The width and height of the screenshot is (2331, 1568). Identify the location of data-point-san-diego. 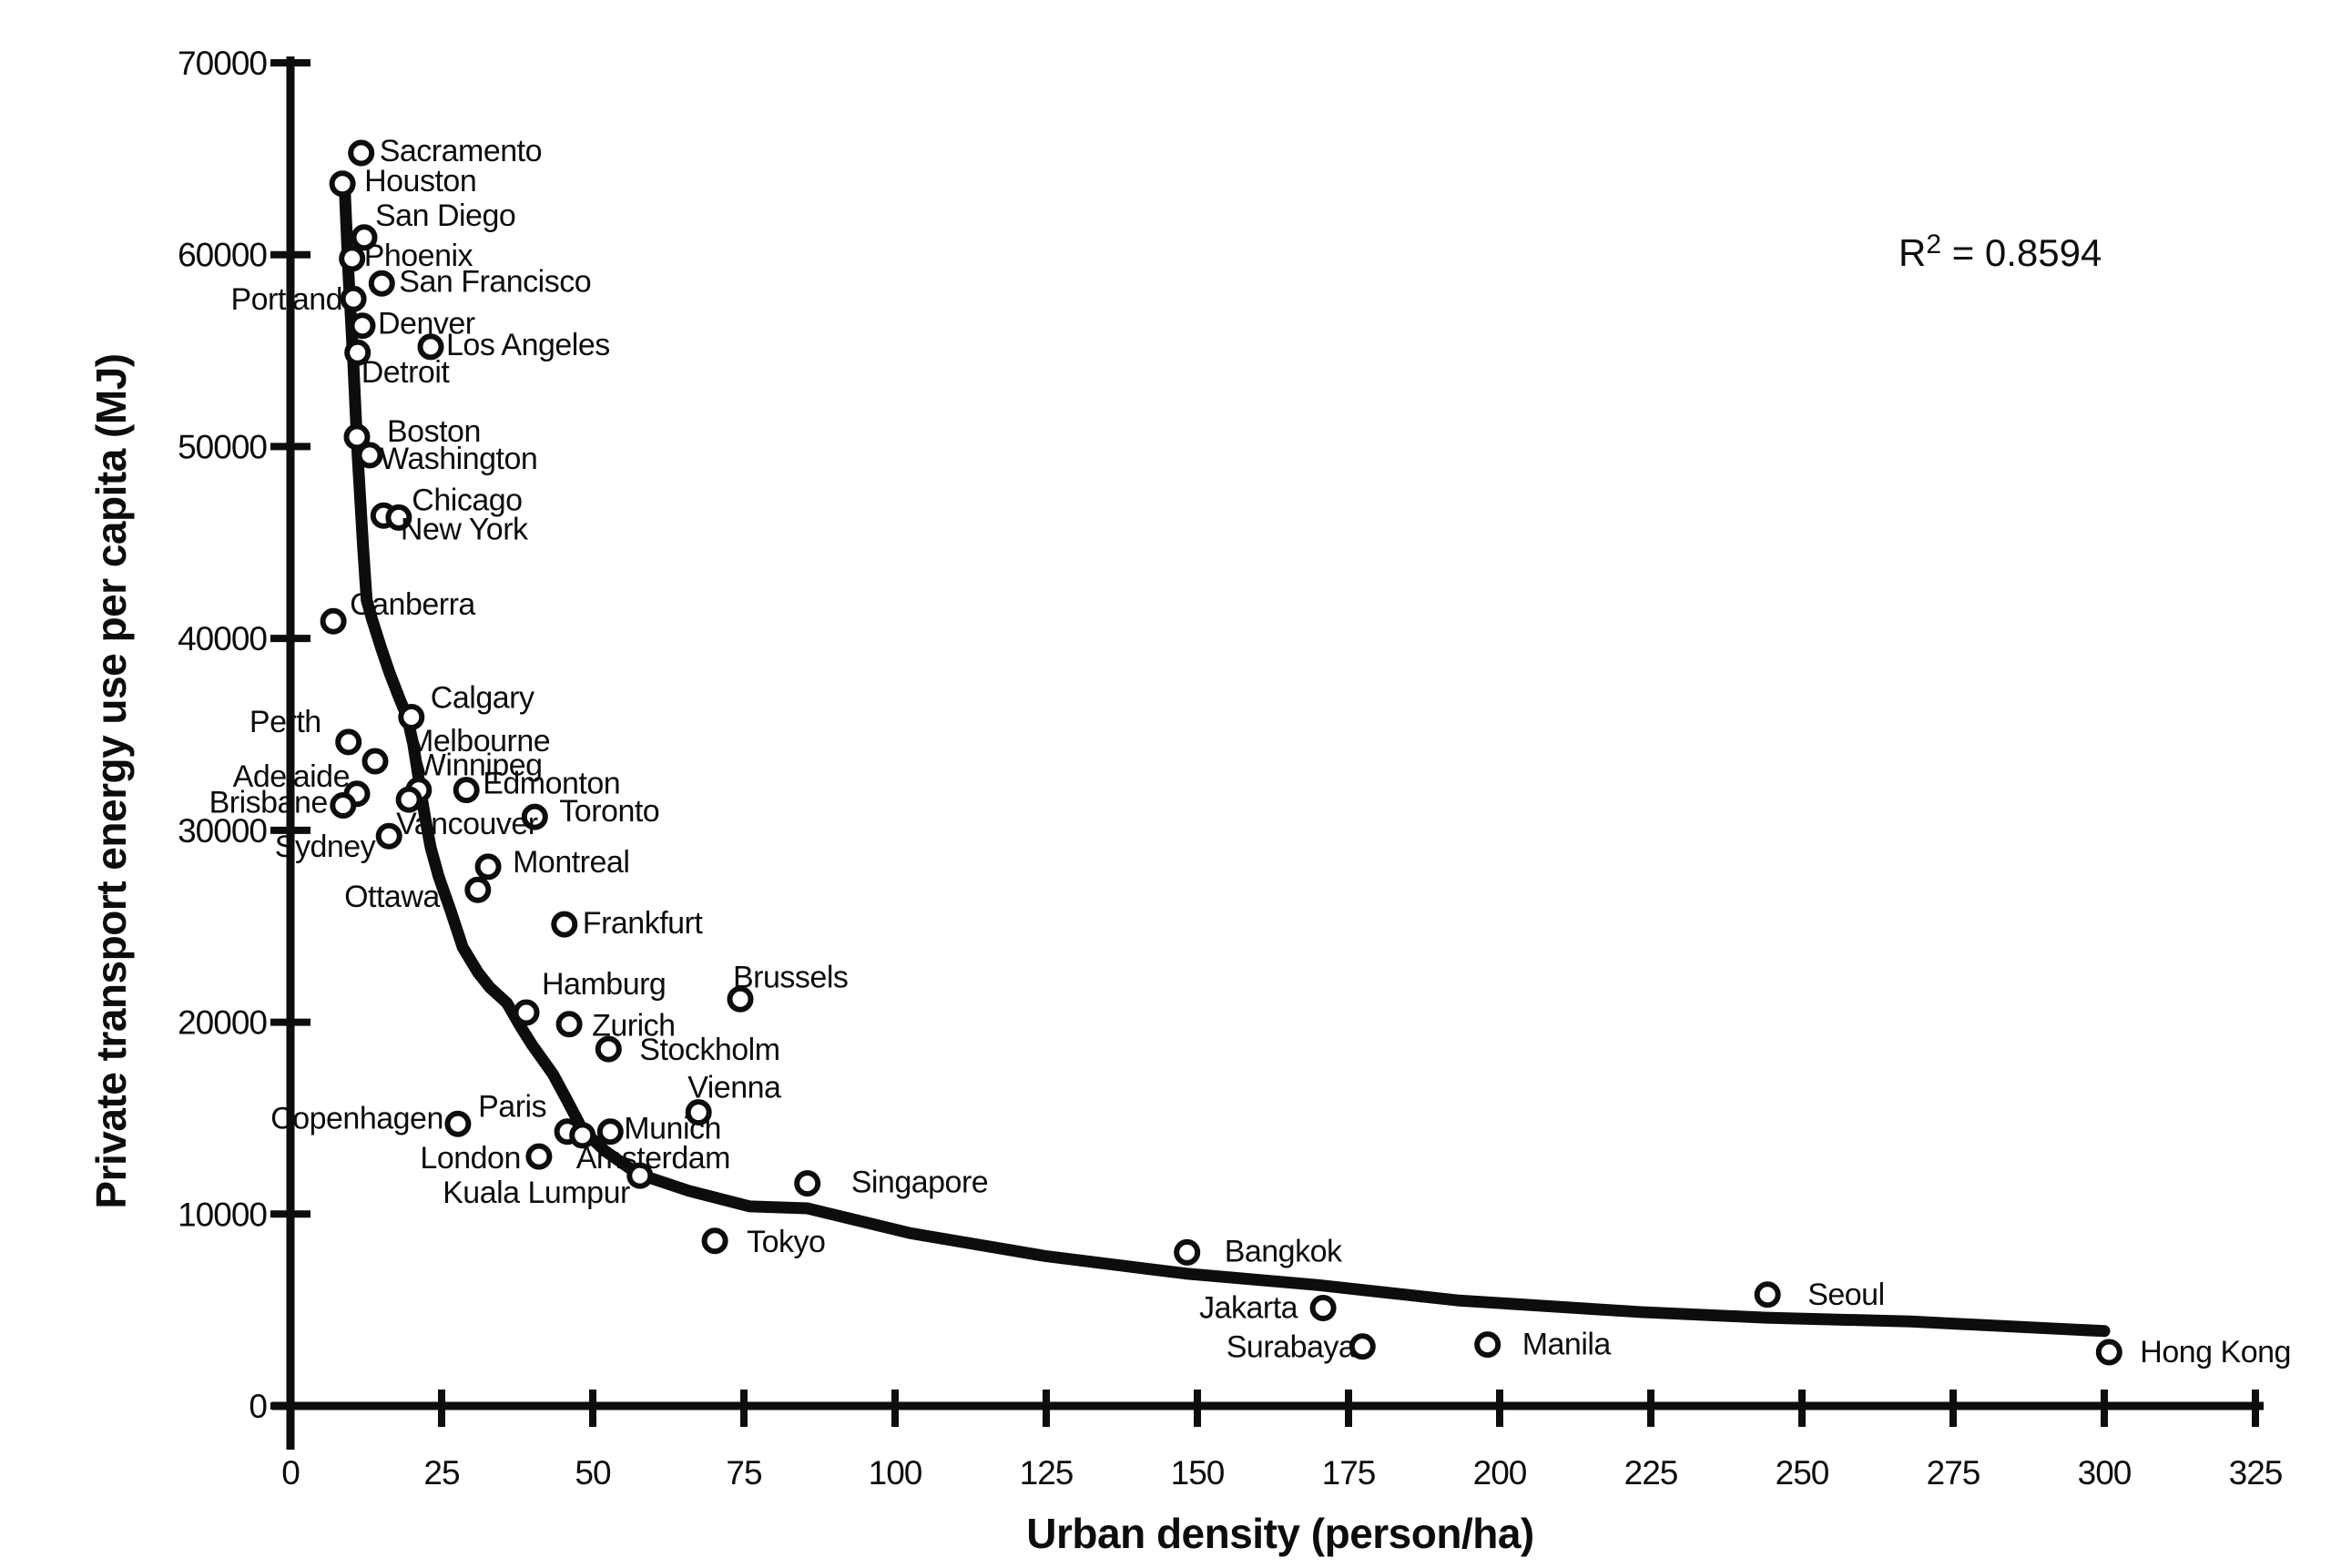
(364, 238).